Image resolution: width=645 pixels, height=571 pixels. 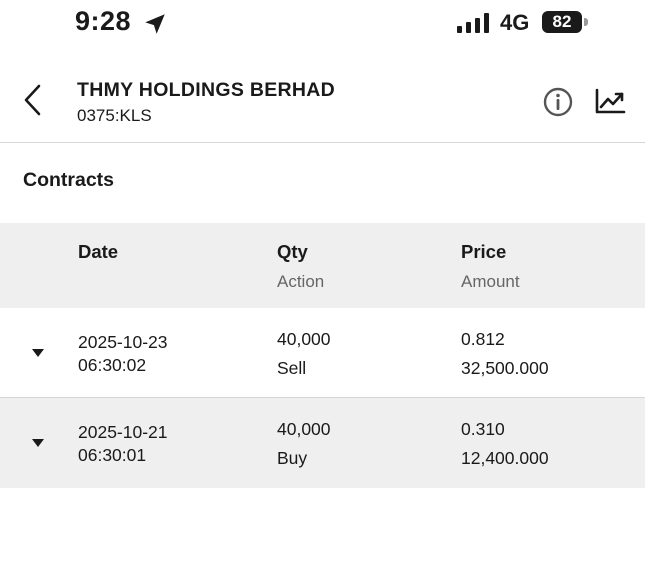 What do you see at coordinates (123, 432) in the screenshot?
I see `row-date: 2025-10-21` at bounding box center [123, 432].